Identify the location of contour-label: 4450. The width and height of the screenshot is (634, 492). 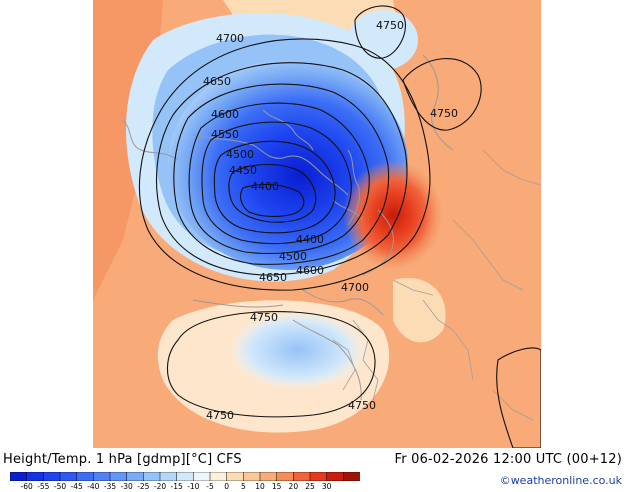
(243, 170).